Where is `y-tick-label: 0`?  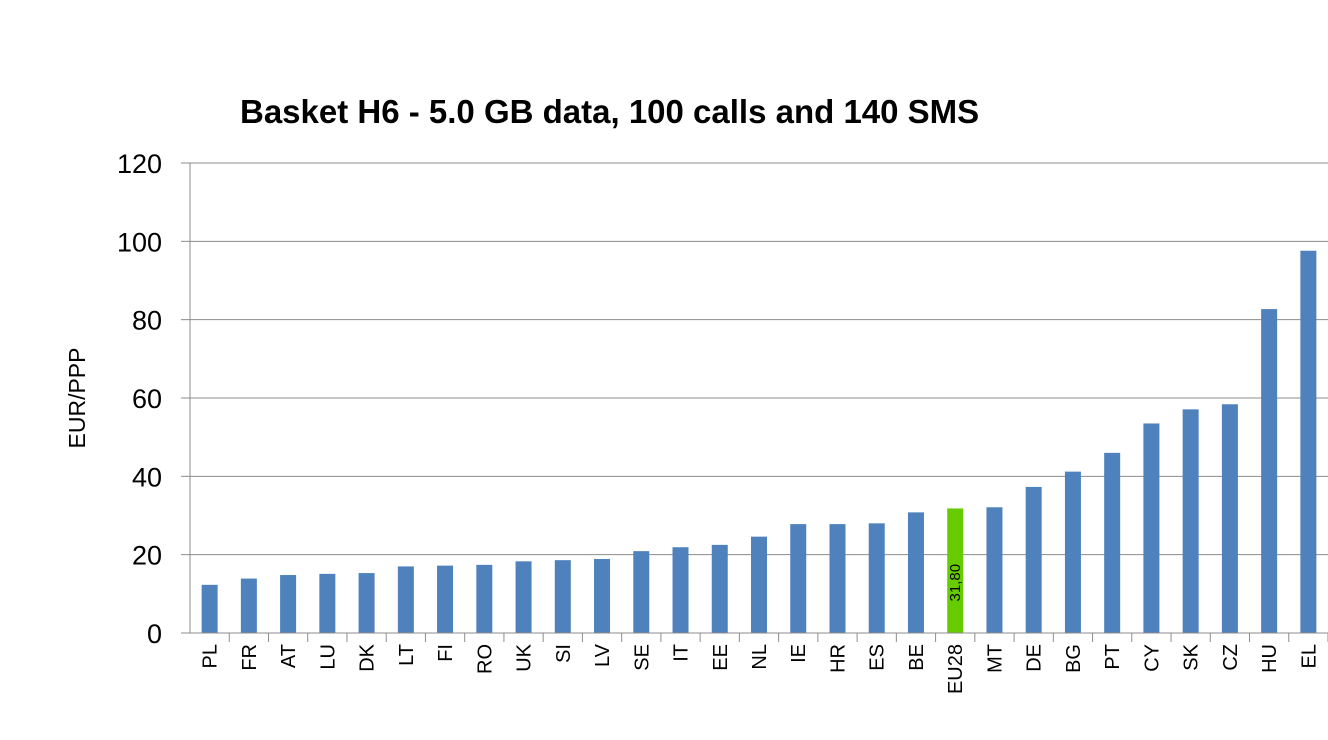 y-tick-label: 0 is located at coordinates (154, 634).